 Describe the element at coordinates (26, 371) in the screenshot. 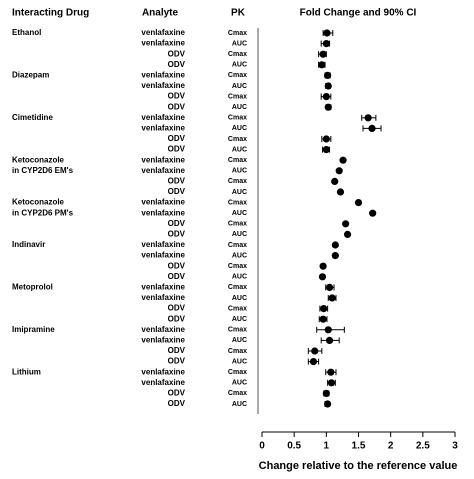

I see `drug-label: Lithium` at that location.